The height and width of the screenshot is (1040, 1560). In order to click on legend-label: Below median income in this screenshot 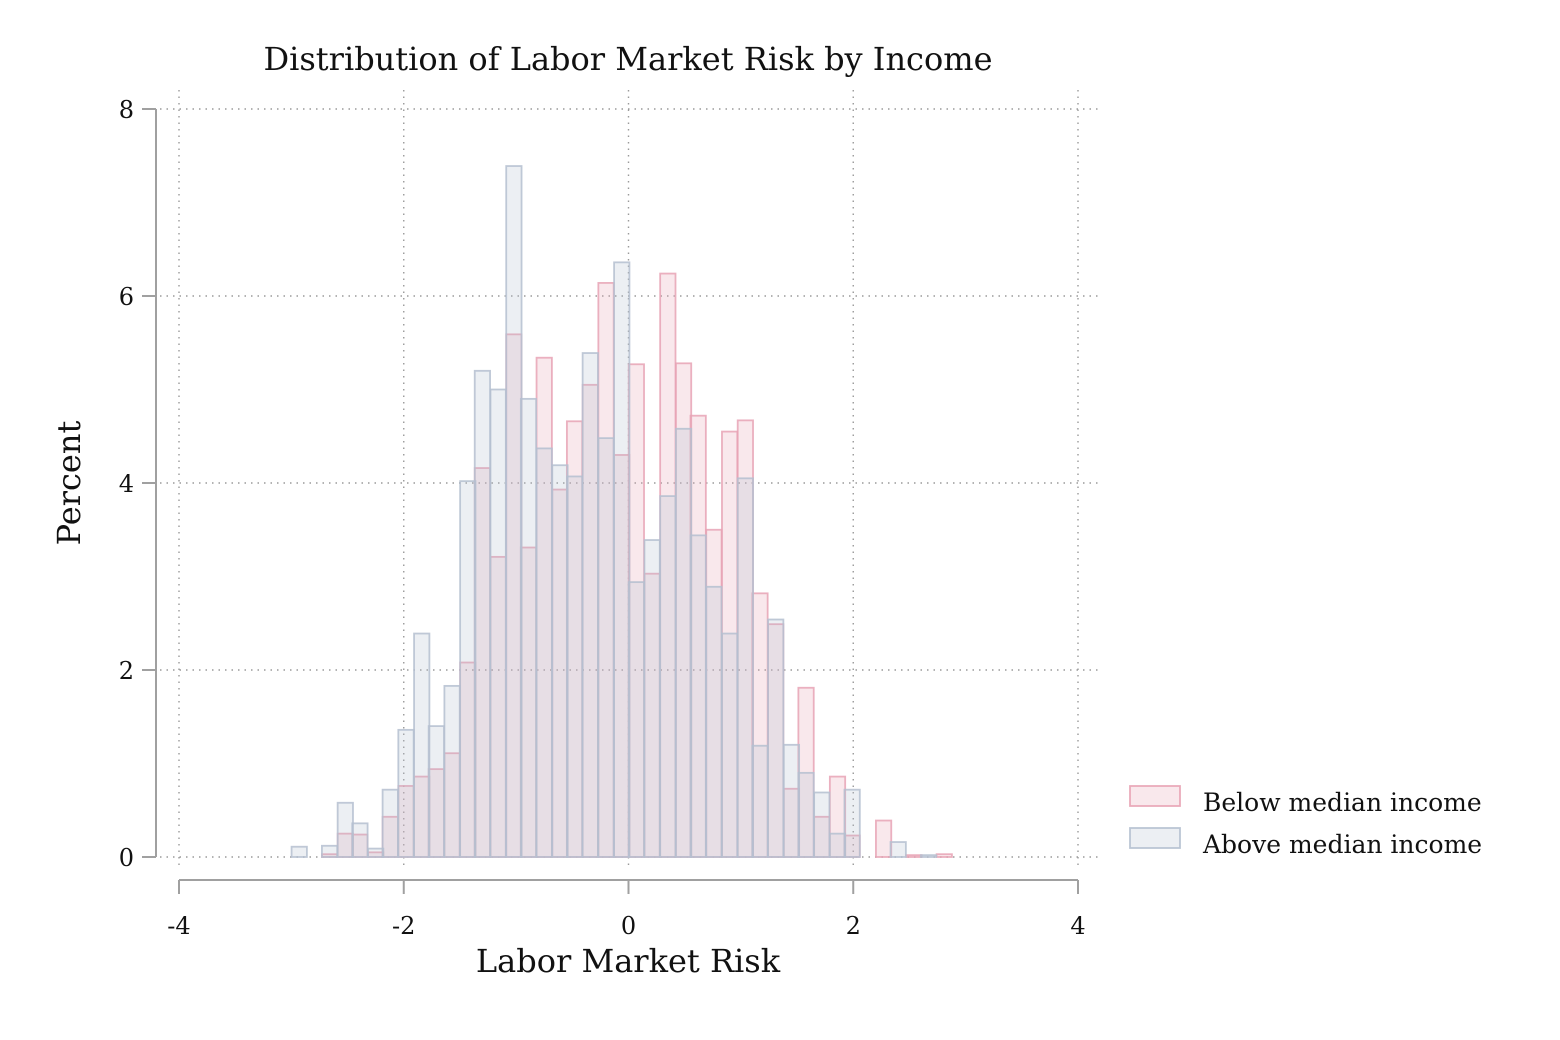, I will do `click(1342, 802)`.